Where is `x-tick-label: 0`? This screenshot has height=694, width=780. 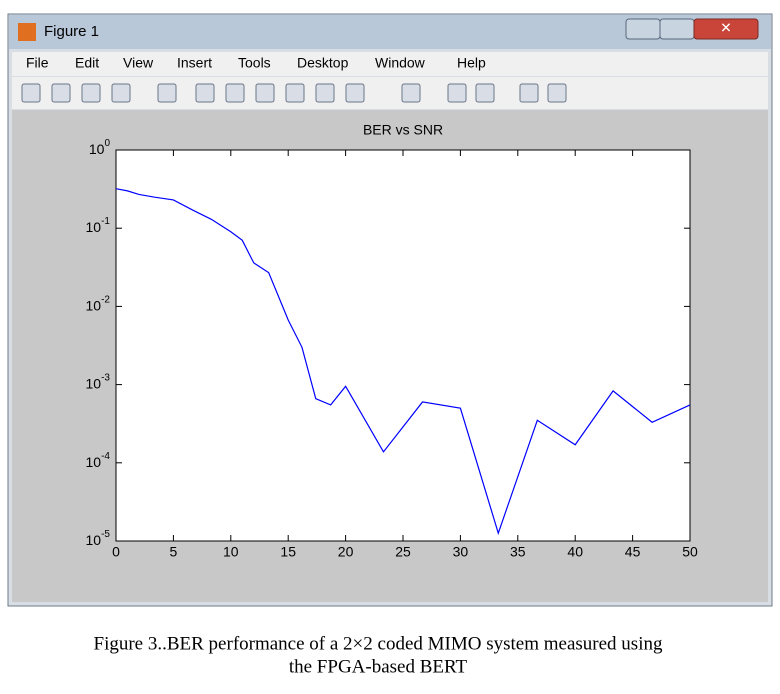 x-tick-label: 0 is located at coordinates (116, 552).